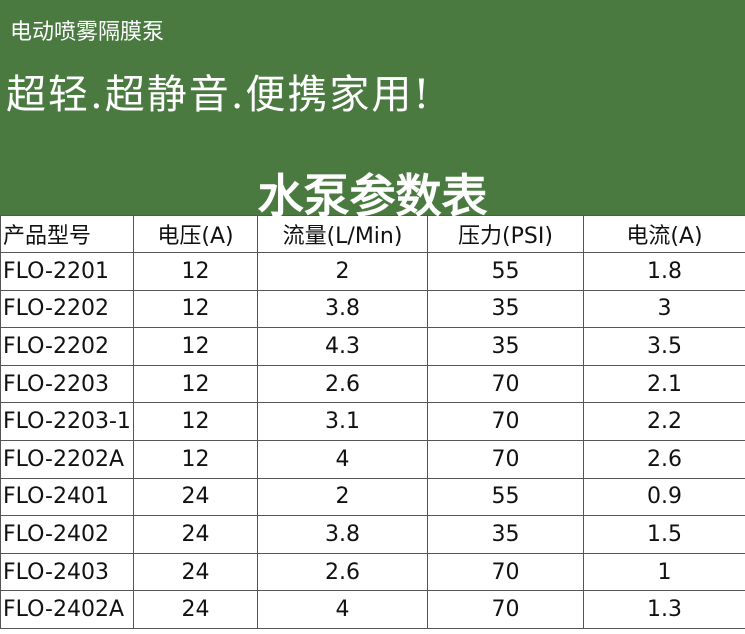 This screenshot has height=634, width=745. I want to click on table-row: FLO-2402 24 3.8 35 1.5, so click(372, 534).